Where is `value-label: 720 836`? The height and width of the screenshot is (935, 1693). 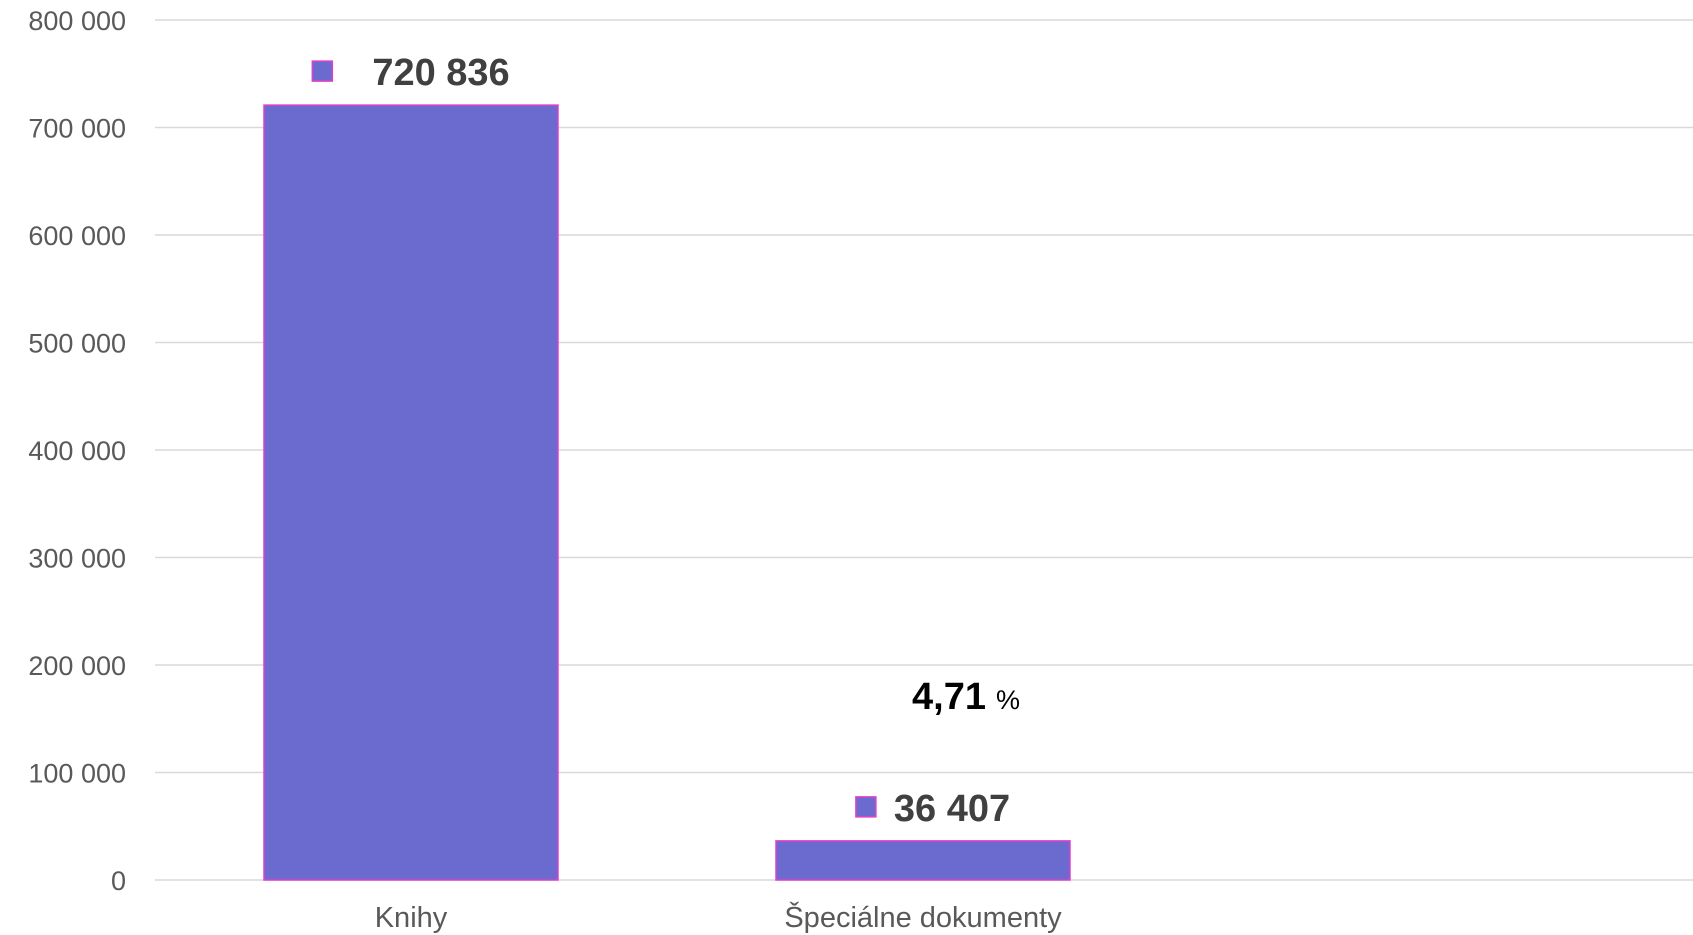
value-label: 720 836 is located at coordinates (440, 73).